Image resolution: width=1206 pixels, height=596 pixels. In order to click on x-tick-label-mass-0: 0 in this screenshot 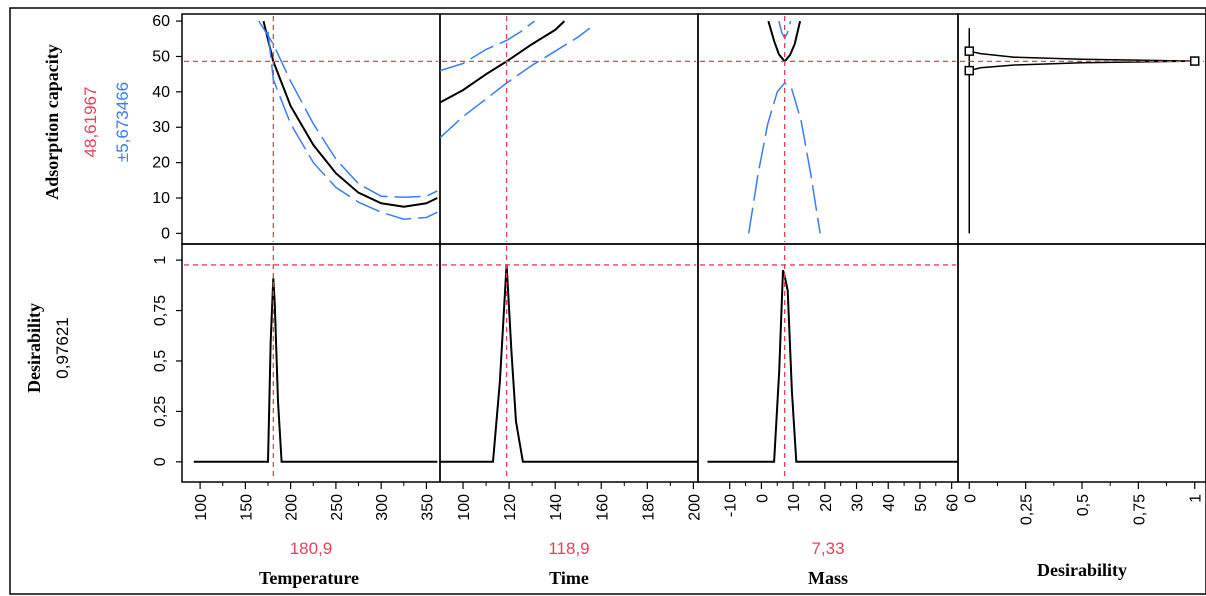, I will do `click(762, 498)`.